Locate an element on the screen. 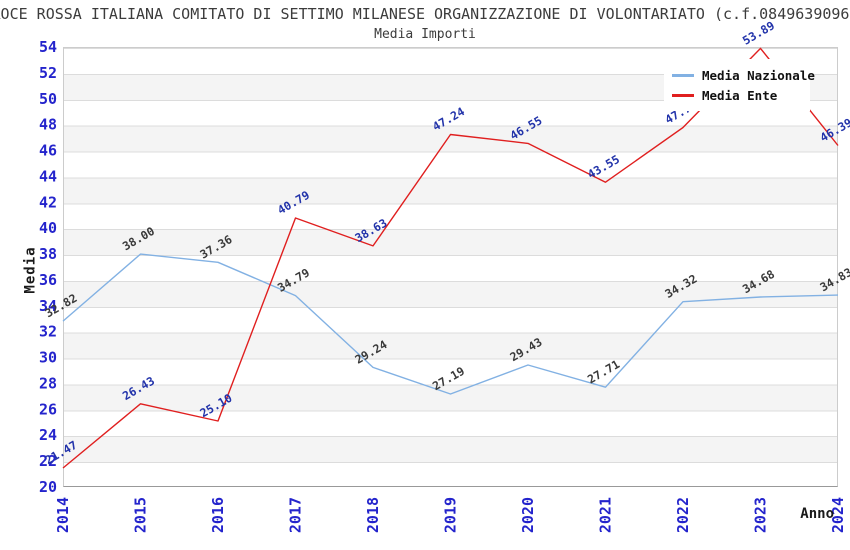 The image size is (850, 550). x-axis-tick-label: 2016 is located at coordinates (218, 515).